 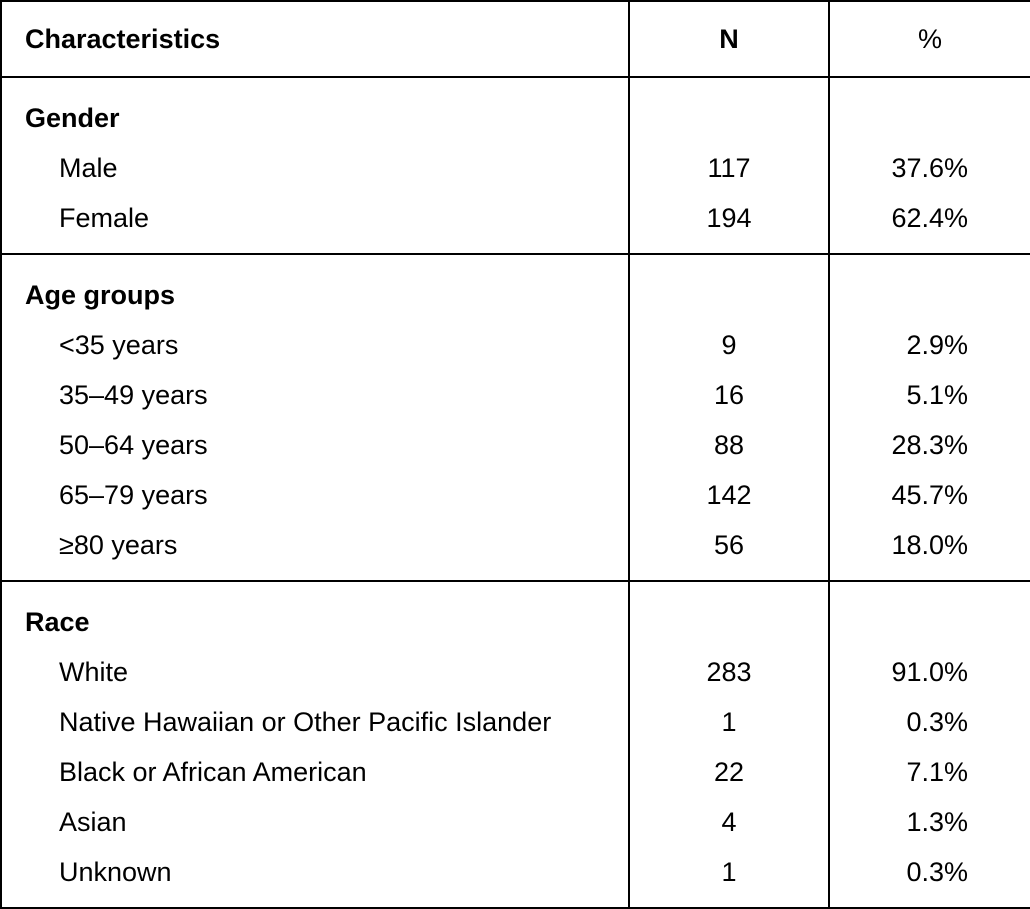 I want to click on row-label: <35 years, so click(x=119, y=345).